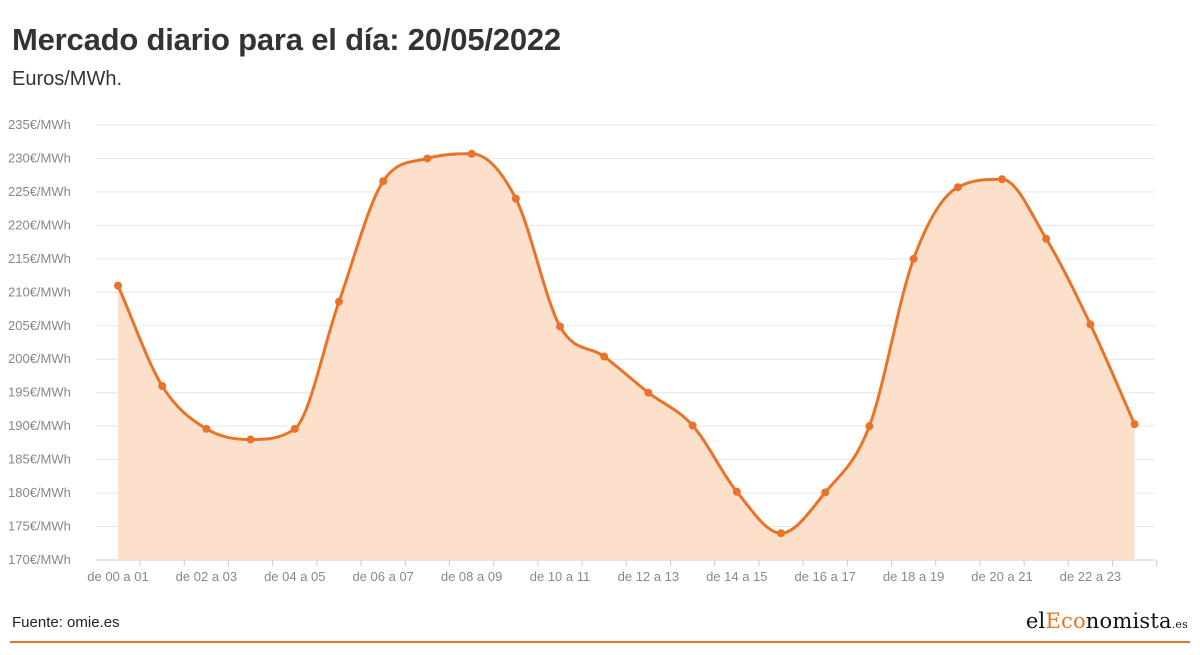  I want to click on x-tick-label: de 02 a 03, so click(206, 576).